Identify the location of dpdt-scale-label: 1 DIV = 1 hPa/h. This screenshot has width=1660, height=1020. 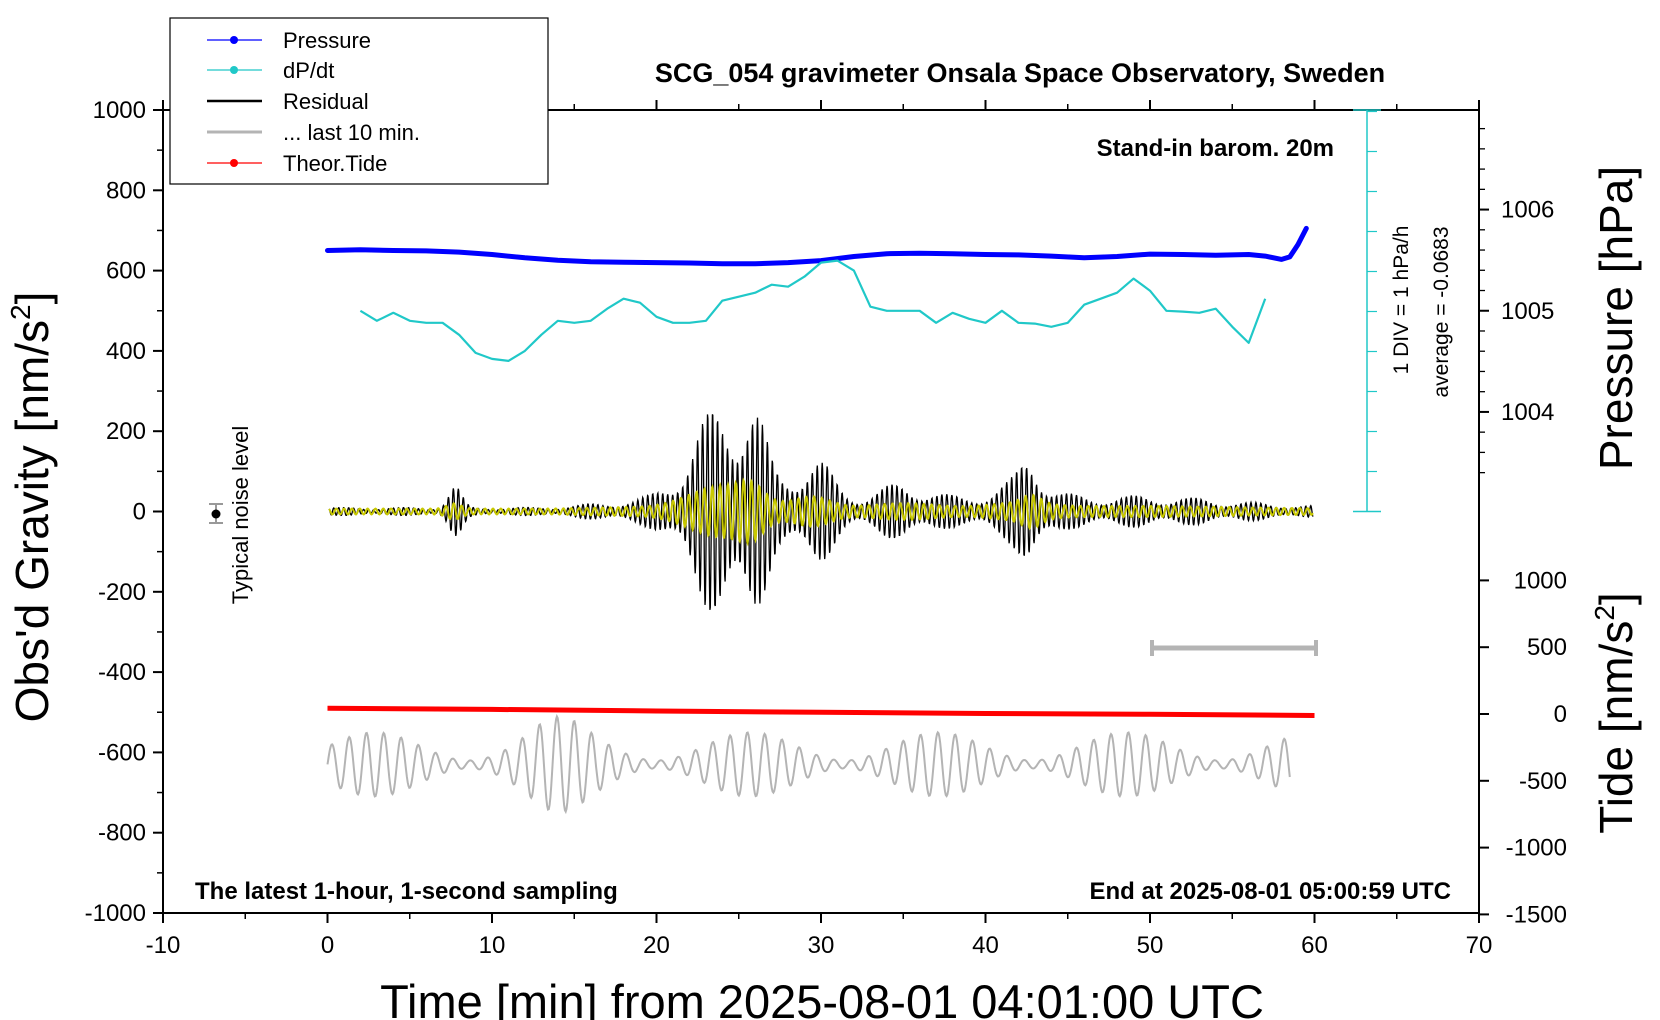
(1401, 300).